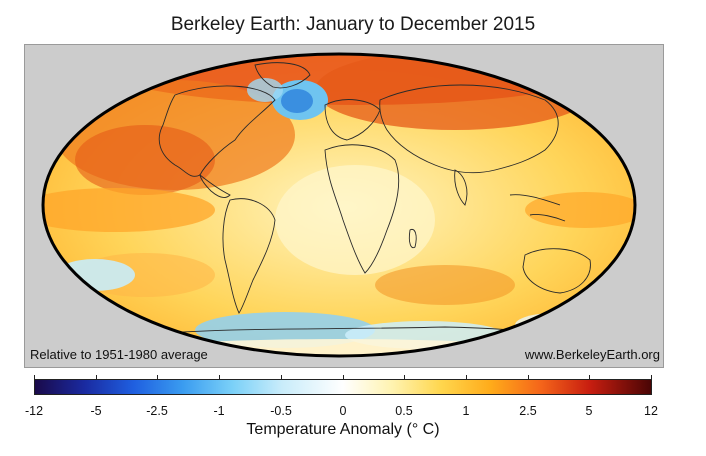  I want to click on colorbar-label: Temperature Anomaly (° C), so click(343, 429).